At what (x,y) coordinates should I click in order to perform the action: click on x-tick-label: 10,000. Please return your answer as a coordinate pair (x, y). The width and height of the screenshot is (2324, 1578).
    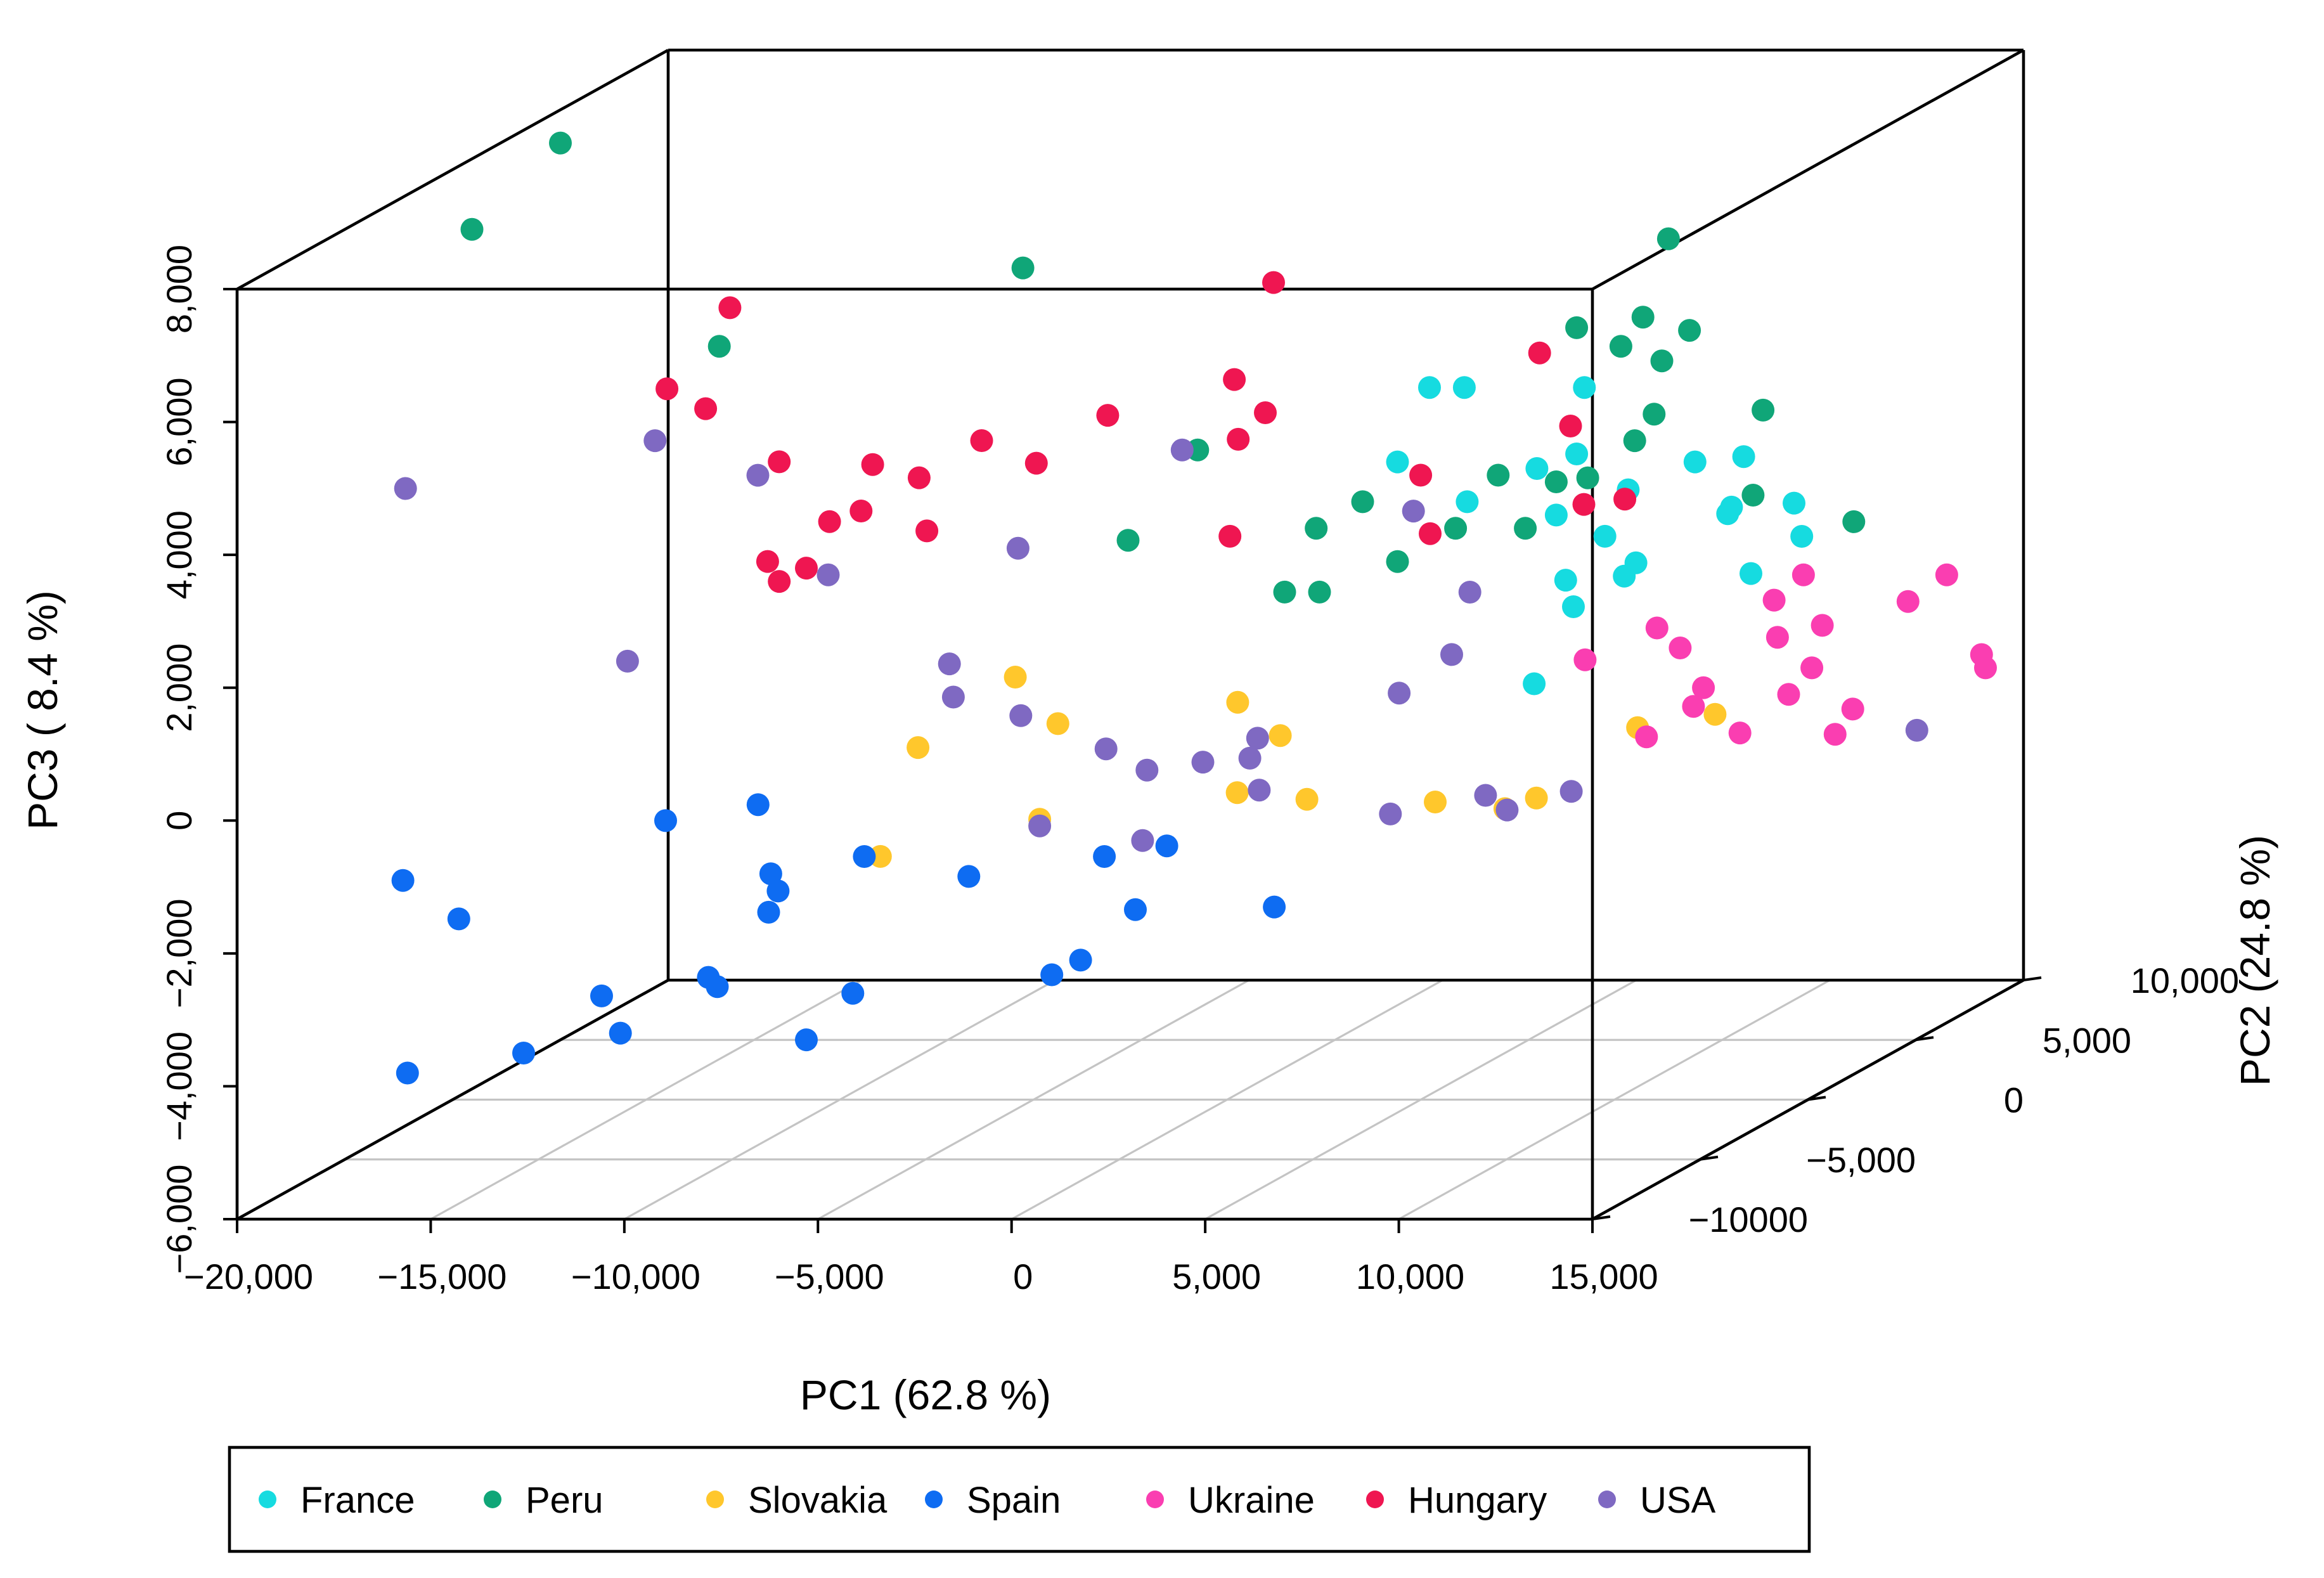
    Looking at the image, I should click on (1410, 1277).